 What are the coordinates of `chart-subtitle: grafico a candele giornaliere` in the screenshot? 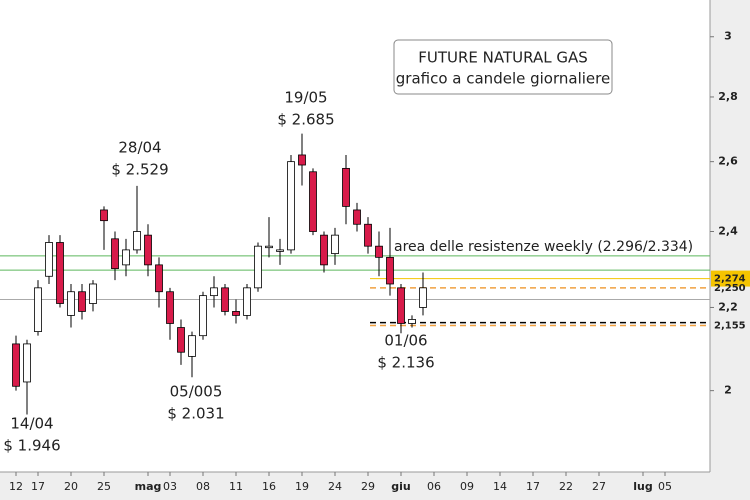 It's located at (503, 79).